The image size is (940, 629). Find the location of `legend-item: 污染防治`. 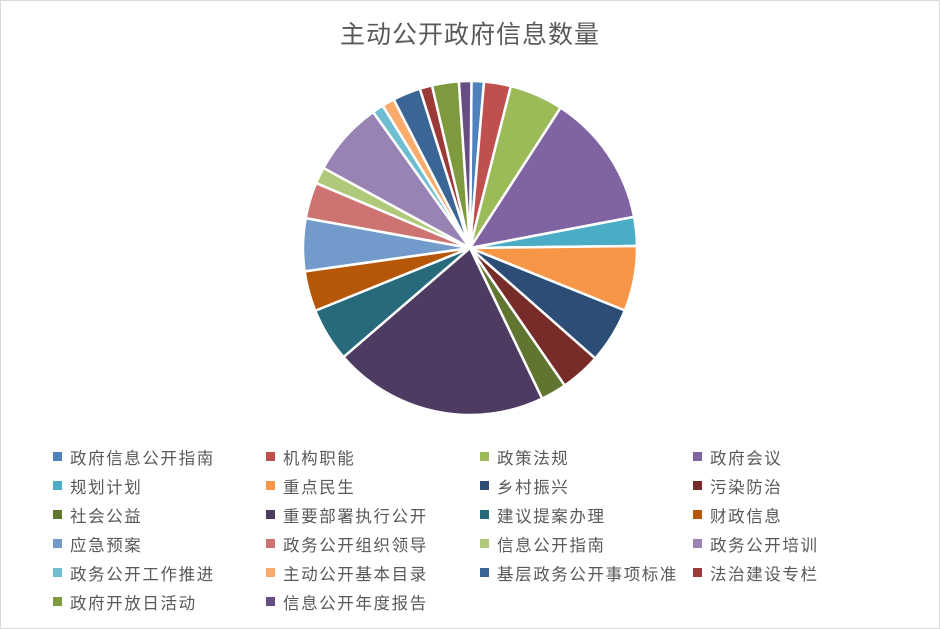

legend-item: 污染防治 is located at coordinates (799, 485).